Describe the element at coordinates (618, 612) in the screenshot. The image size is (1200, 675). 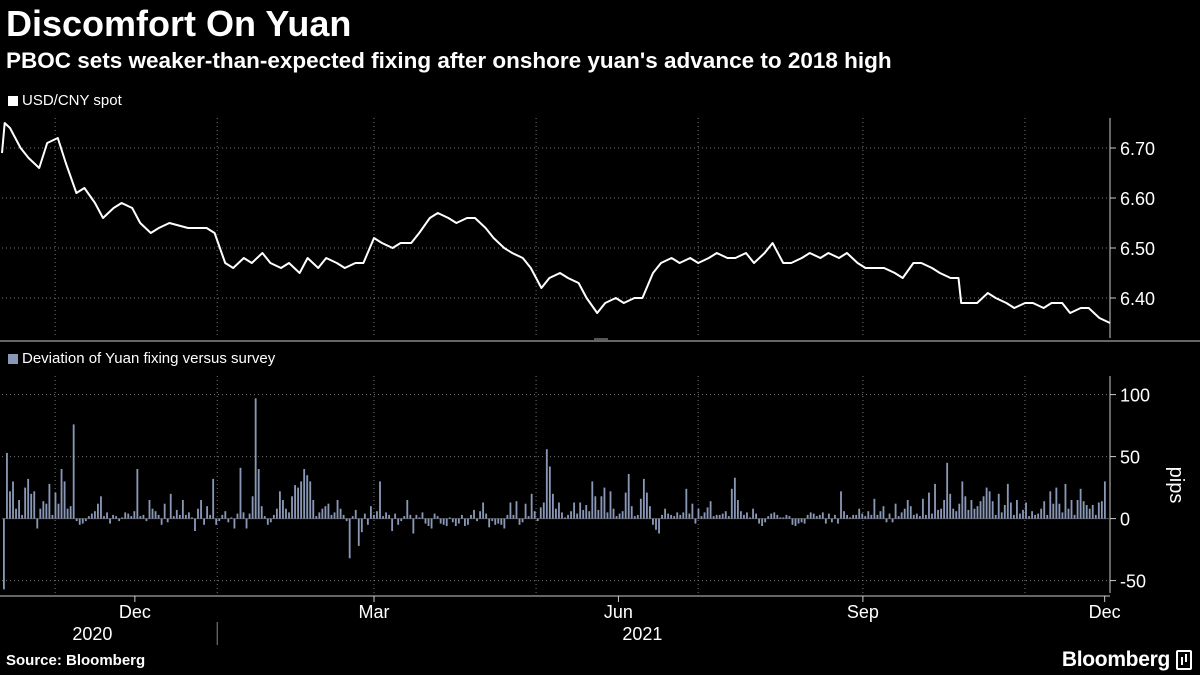
I see `x-tick-label: Jun` at that location.